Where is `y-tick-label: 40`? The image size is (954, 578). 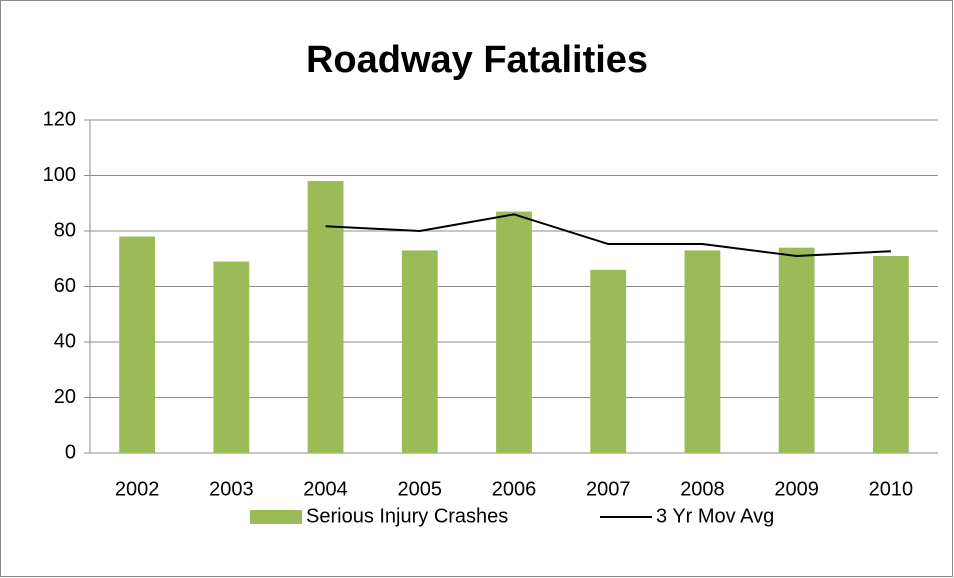
y-tick-label: 40 is located at coordinates (65, 341).